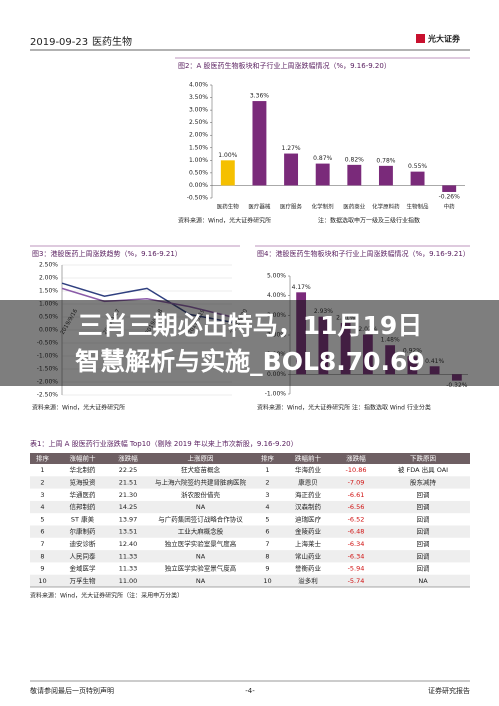 The width and height of the screenshot is (499, 706). I want to click on logo: 光大证券, so click(444, 39).